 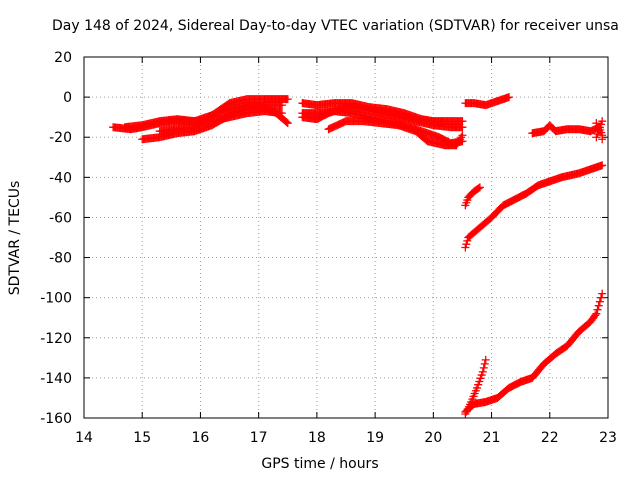 What do you see at coordinates (320, 464) in the screenshot?
I see `x-axis-label: GPS time / hours` at bounding box center [320, 464].